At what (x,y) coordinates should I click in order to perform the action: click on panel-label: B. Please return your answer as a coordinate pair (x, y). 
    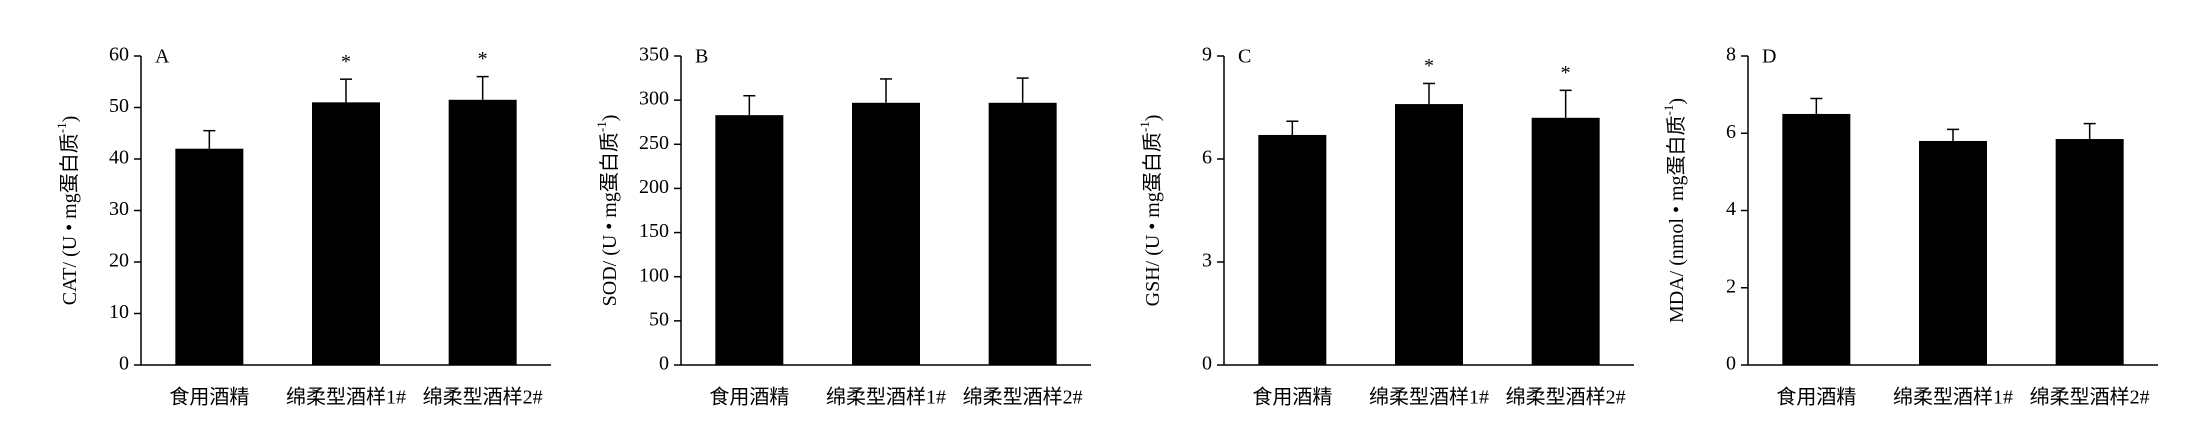
    Looking at the image, I should click on (701, 57).